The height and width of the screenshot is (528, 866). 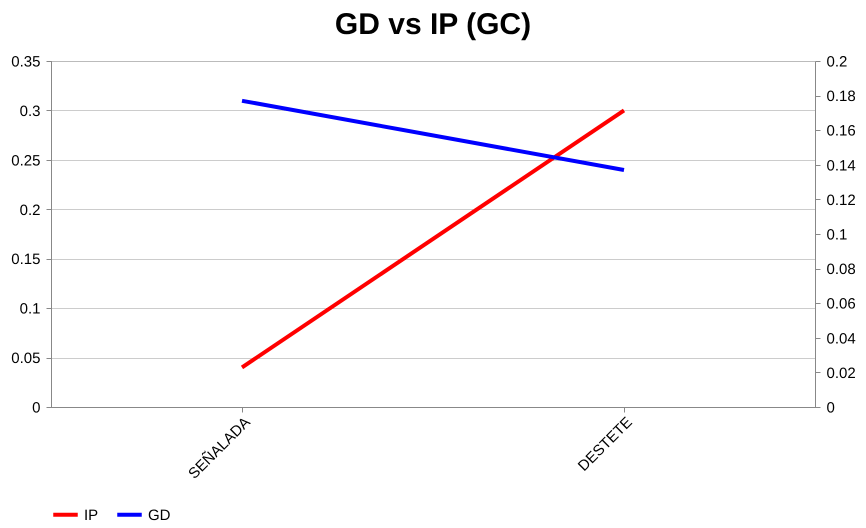 I want to click on y2-tick-label: 0.18, so click(x=841, y=97).